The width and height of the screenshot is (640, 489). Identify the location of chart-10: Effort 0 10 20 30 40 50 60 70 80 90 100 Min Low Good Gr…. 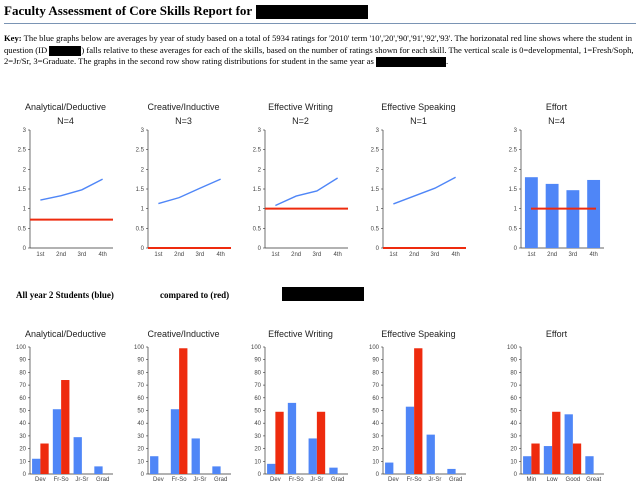
(555, 406).